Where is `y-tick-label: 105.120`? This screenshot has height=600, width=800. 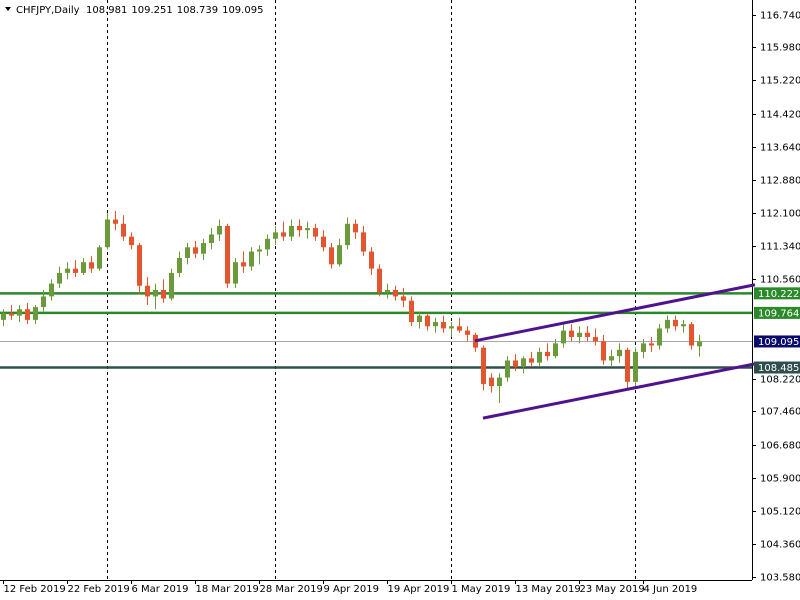 y-tick-label: 105.120 is located at coordinates (780, 512).